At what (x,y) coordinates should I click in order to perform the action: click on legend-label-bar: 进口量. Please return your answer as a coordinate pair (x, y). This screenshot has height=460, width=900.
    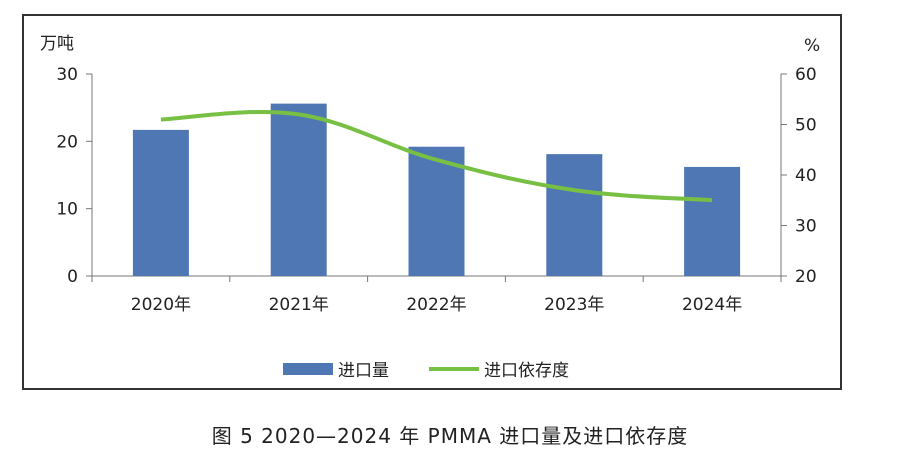
    Looking at the image, I should click on (363, 371).